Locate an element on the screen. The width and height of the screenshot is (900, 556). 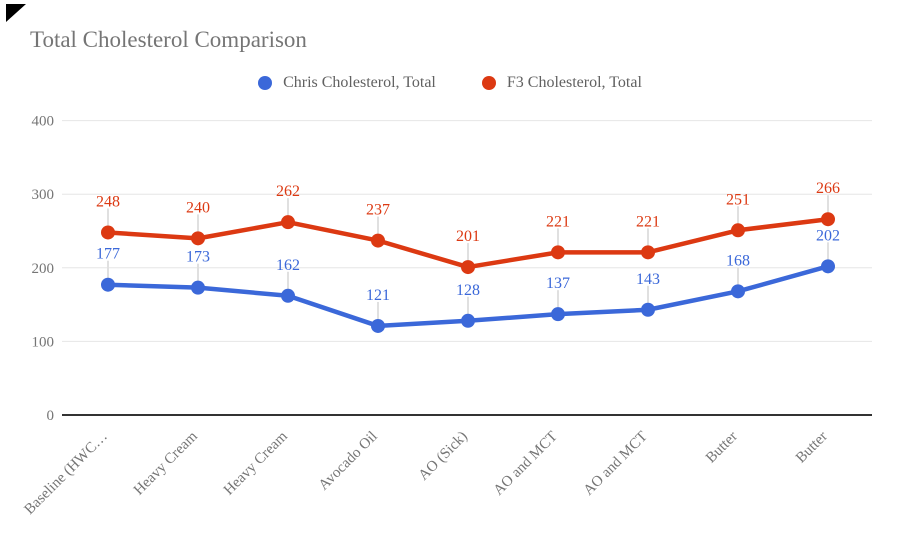
legend-label: F3 Cholesterol, Total is located at coordinates (574, 82).